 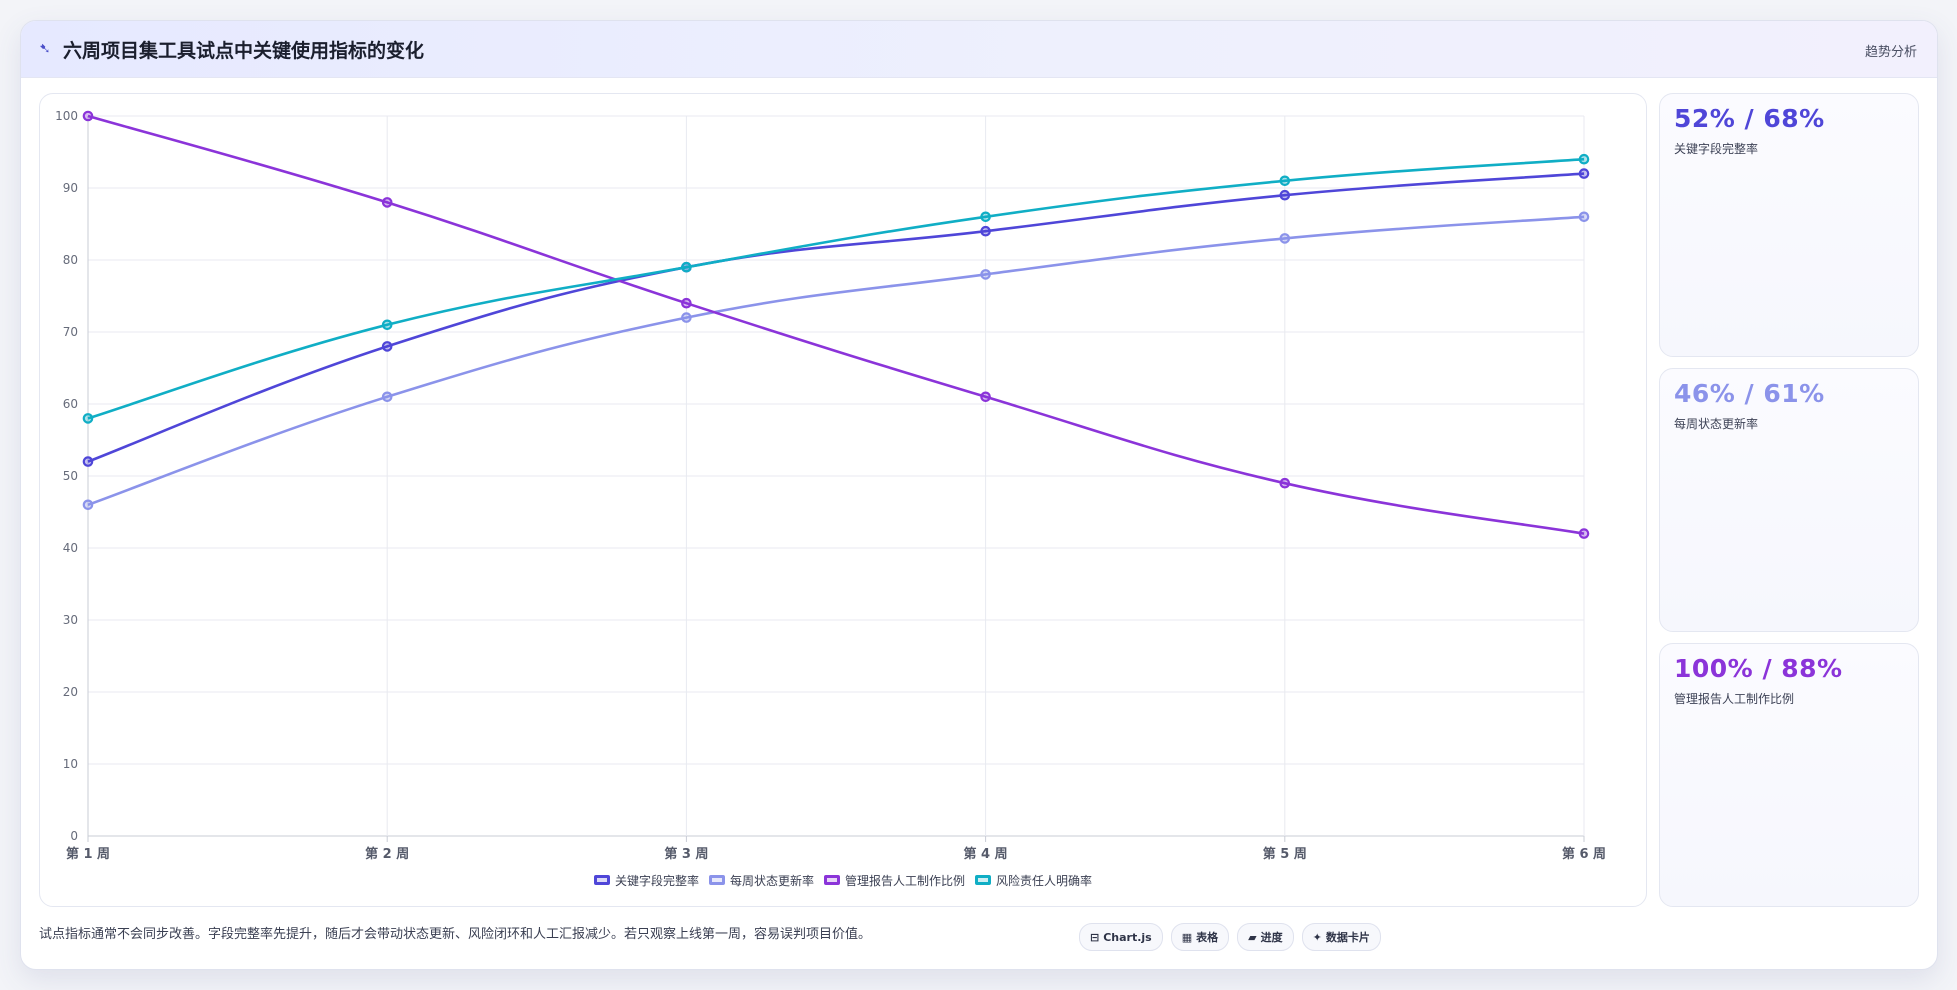 I want to click on chip-data-card: ✦ 数据卡片, so click(x=1341, y=937).